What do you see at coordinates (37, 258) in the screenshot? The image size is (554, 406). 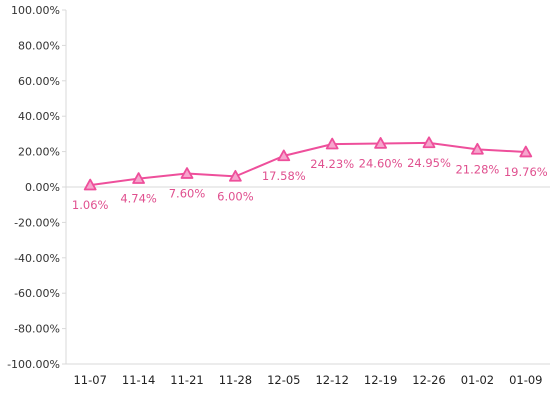 I see `y-tick-label: -40.00%` at bounding box center [37, 258].